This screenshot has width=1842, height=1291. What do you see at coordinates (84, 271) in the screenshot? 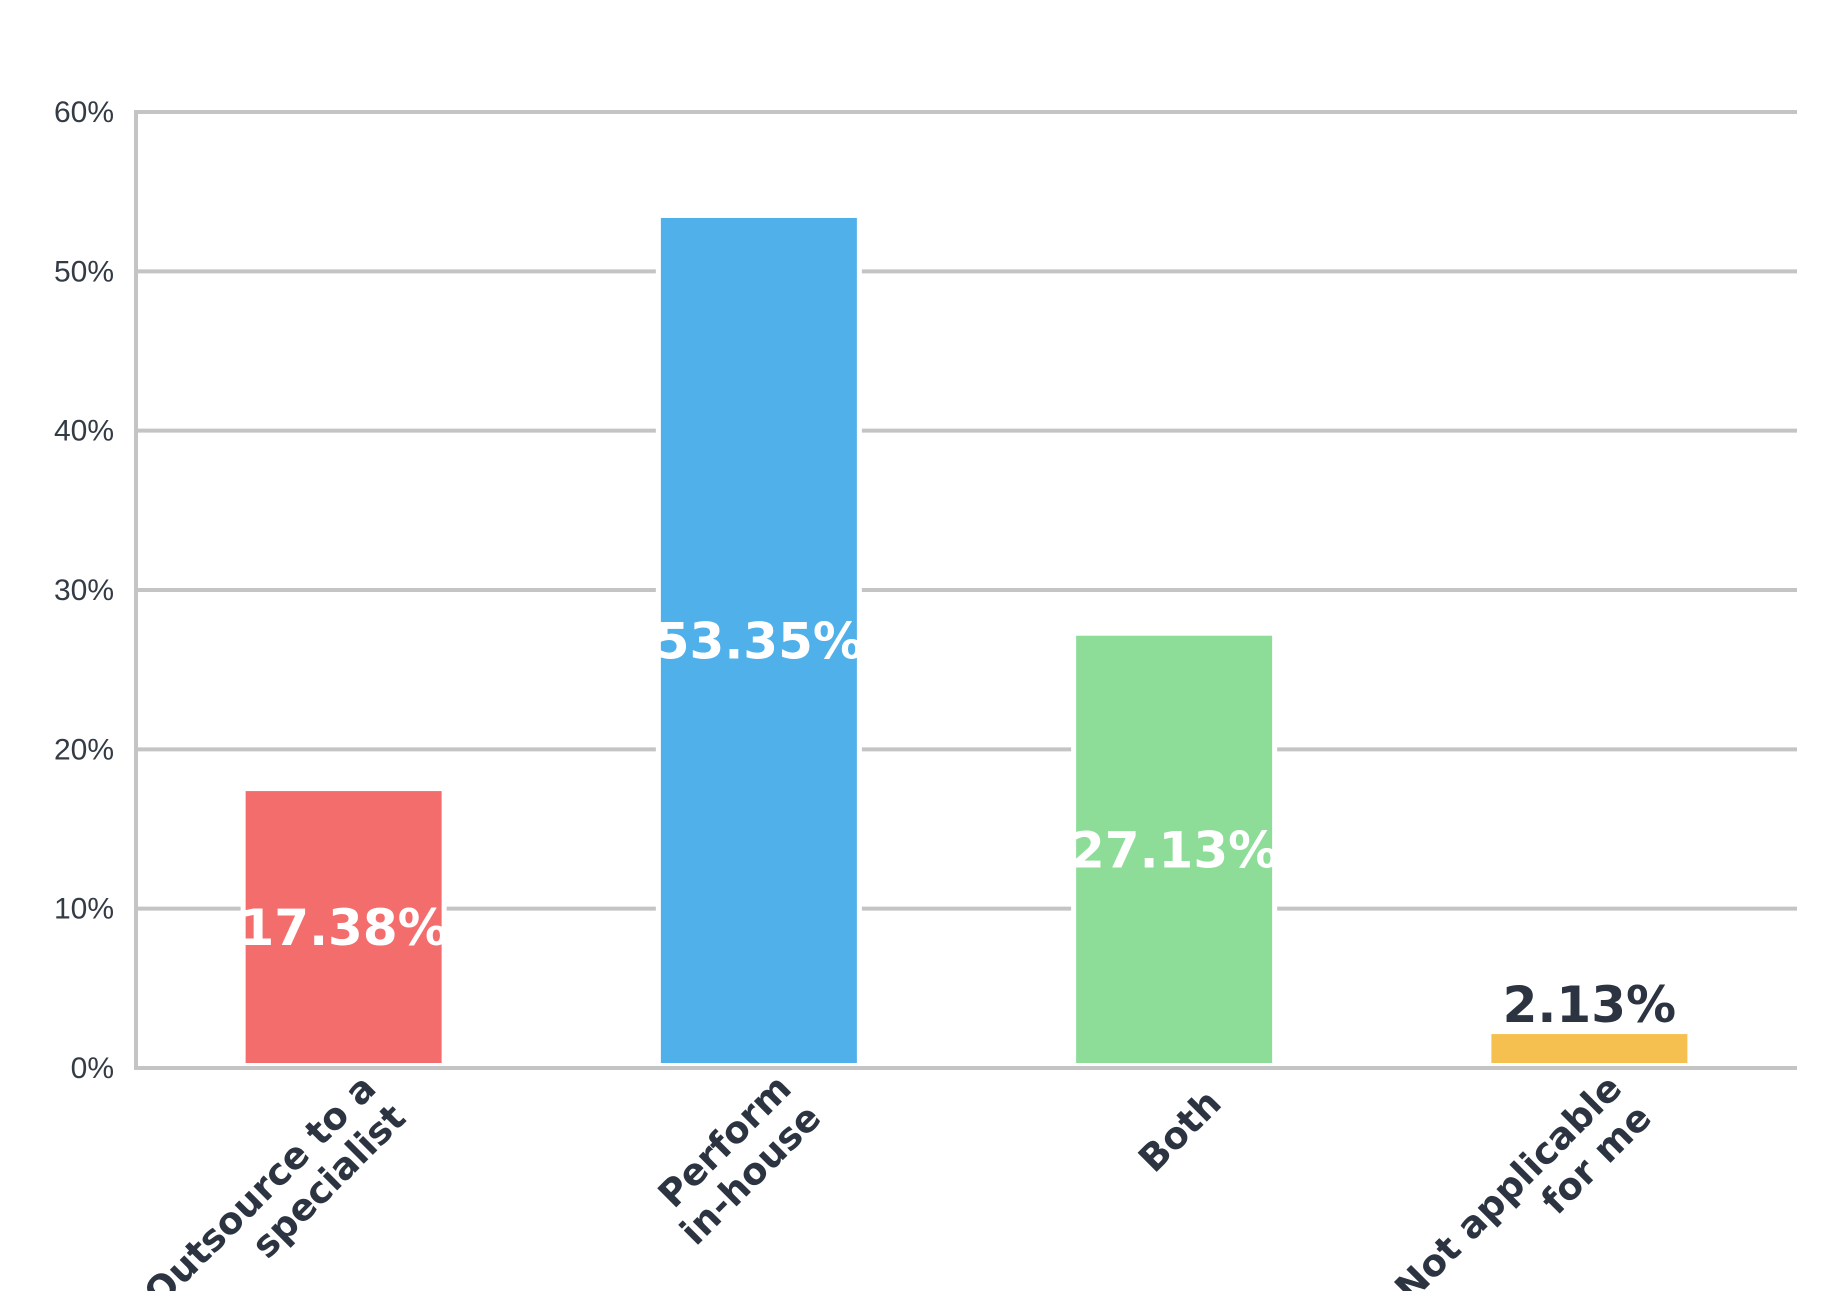
I see `y-tick-label: 50%` at bounding box center [84, 271].